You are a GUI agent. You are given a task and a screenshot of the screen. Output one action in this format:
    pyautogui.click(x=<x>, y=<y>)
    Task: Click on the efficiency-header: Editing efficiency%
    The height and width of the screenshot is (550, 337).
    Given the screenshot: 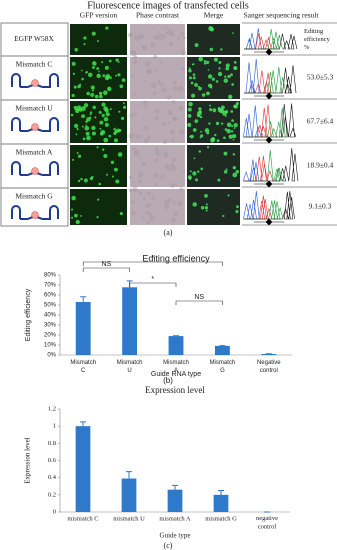 What is the action you would take?
    pyautogui.click(x=317, y=39)
    